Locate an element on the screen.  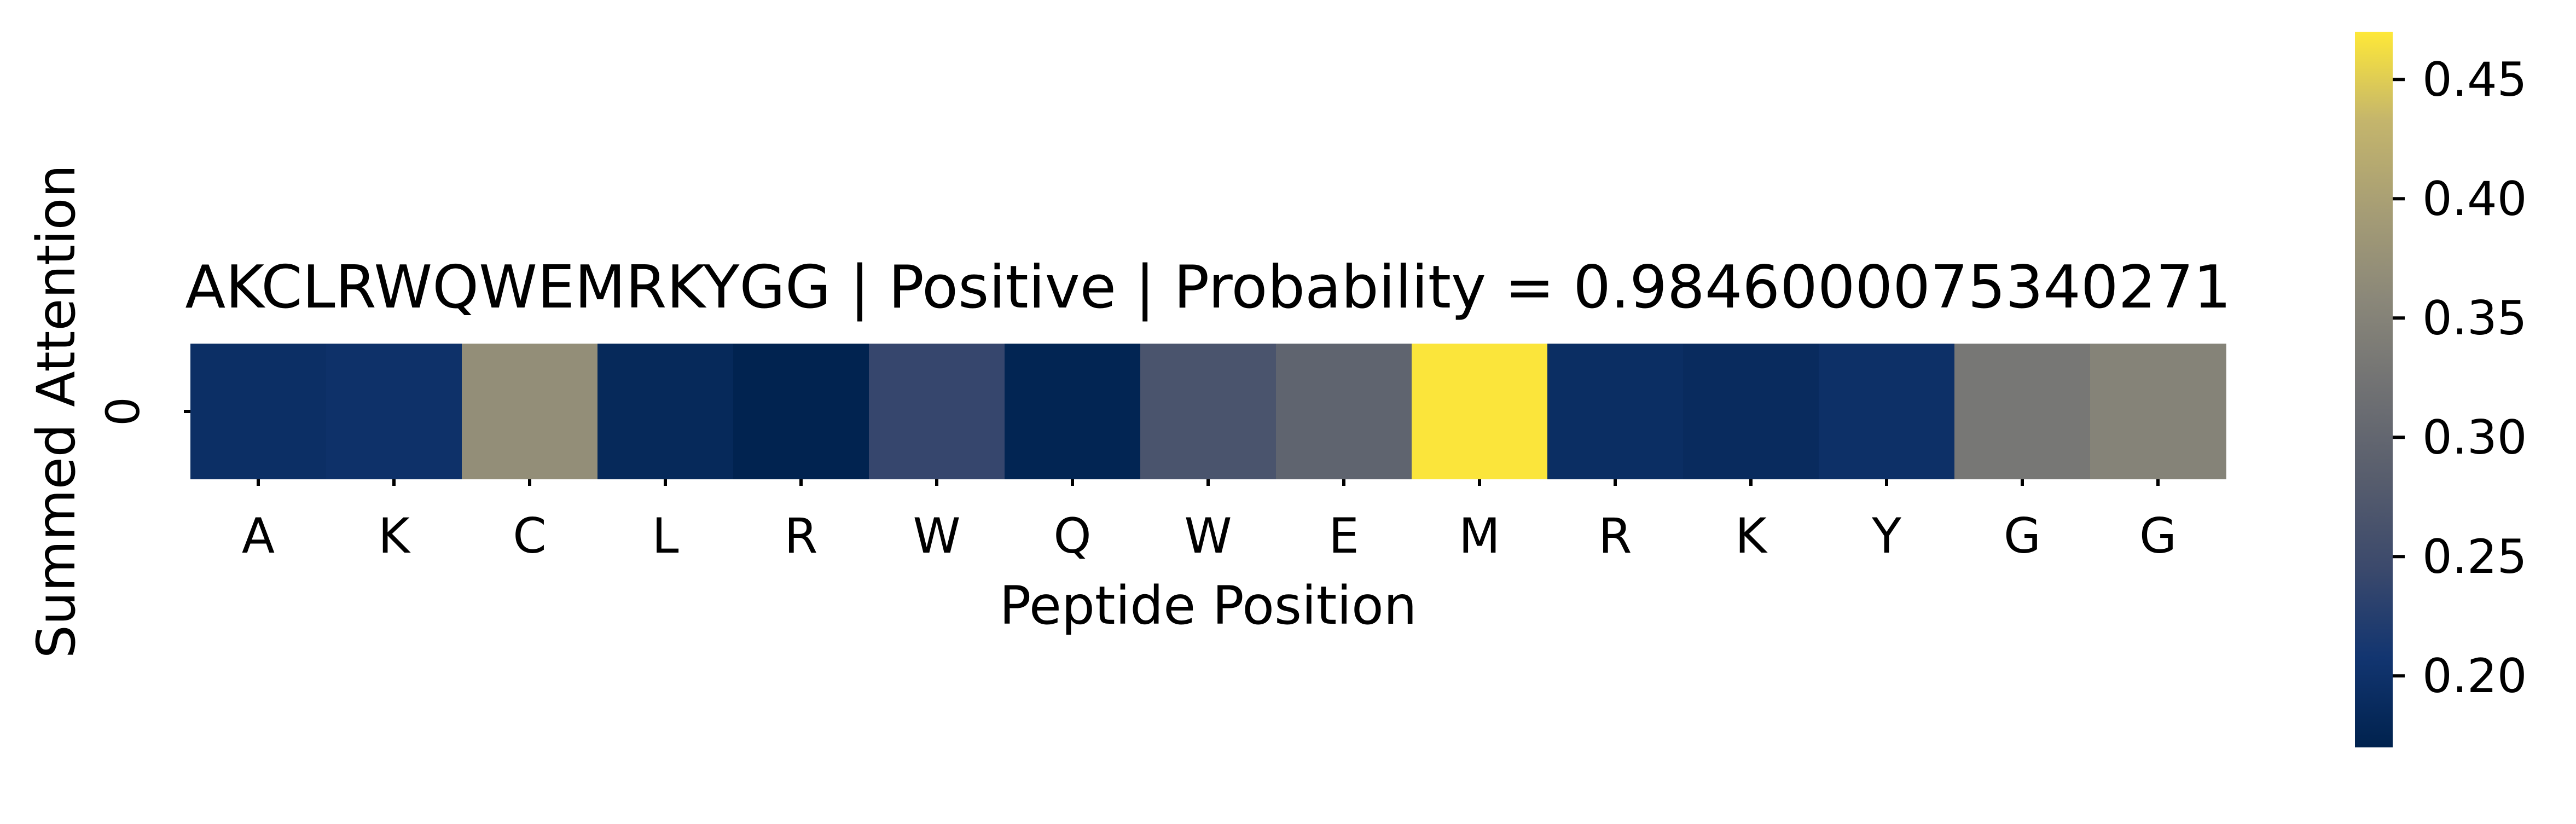
x-tick-label: Q is located at coordinates (1072, 536).